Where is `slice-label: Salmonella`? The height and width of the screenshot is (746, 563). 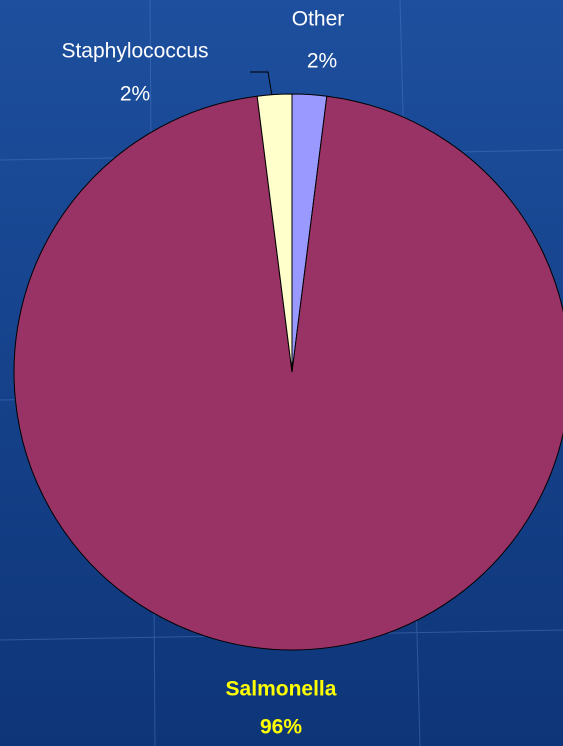 slice-label: Salmonella is located at coordinates (281, 689).